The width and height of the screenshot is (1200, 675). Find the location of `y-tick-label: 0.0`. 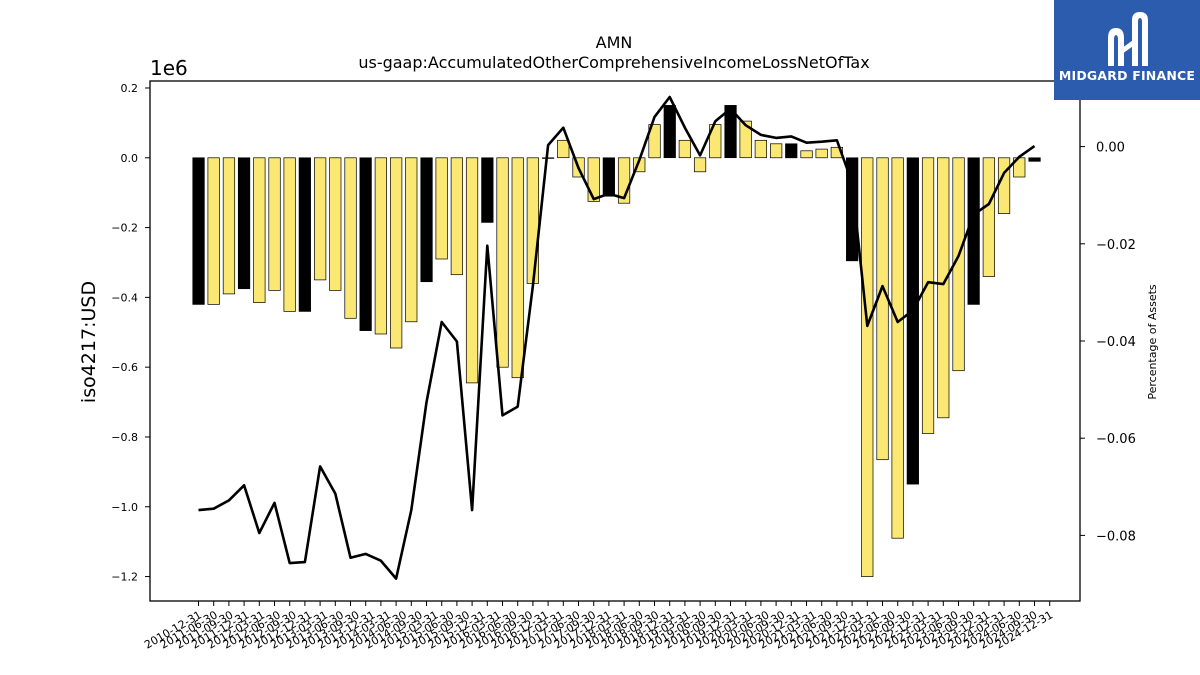

y-tick-label: 0.0 is located at coordinates (130, 158).